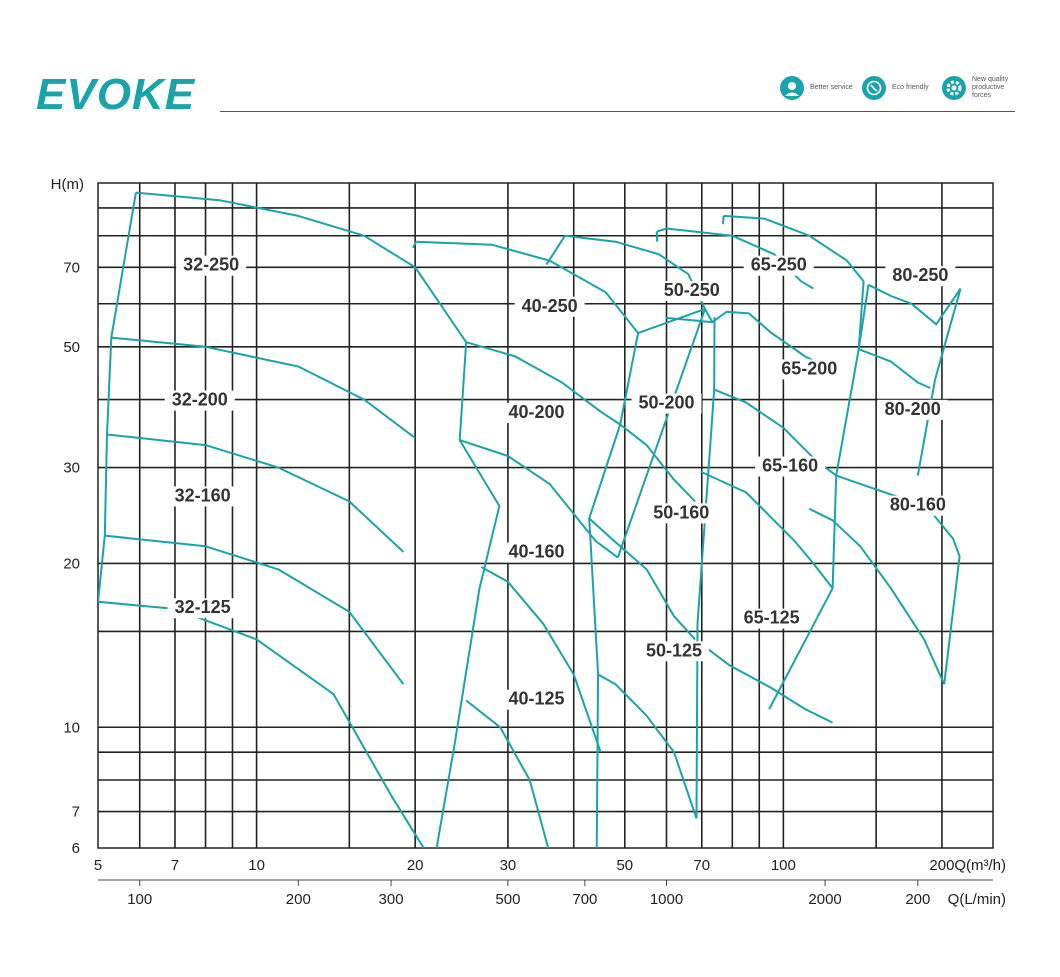 This screenshot has height=977, width=1060. I want to click on series-label: 50-200, so click(666, 403).